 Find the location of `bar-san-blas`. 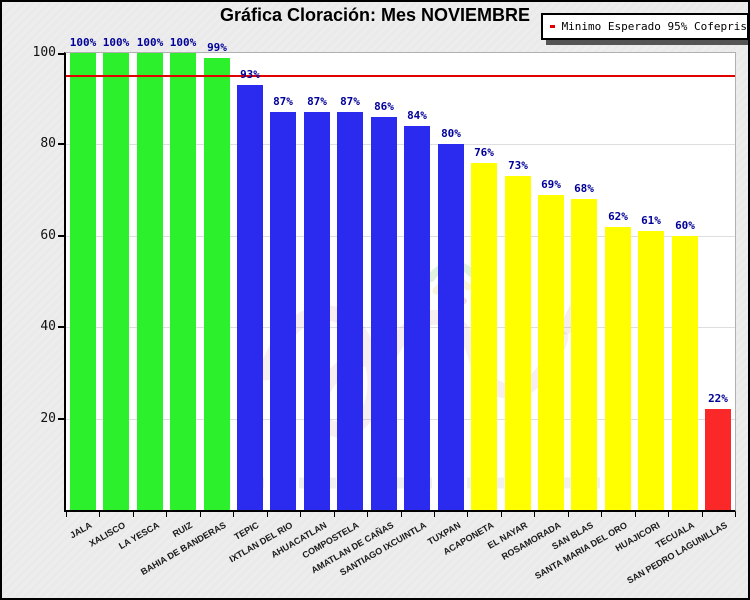

bar-san-blas is located at coordinates (584, 354).